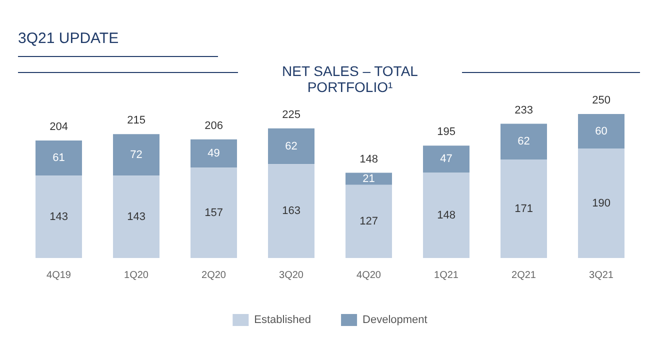 Image resolution: width=658 pixels, height=337 pixels. Describe the element at coordinates (283, 320) in the screenshot. I see `legend-label: Established` at that location.